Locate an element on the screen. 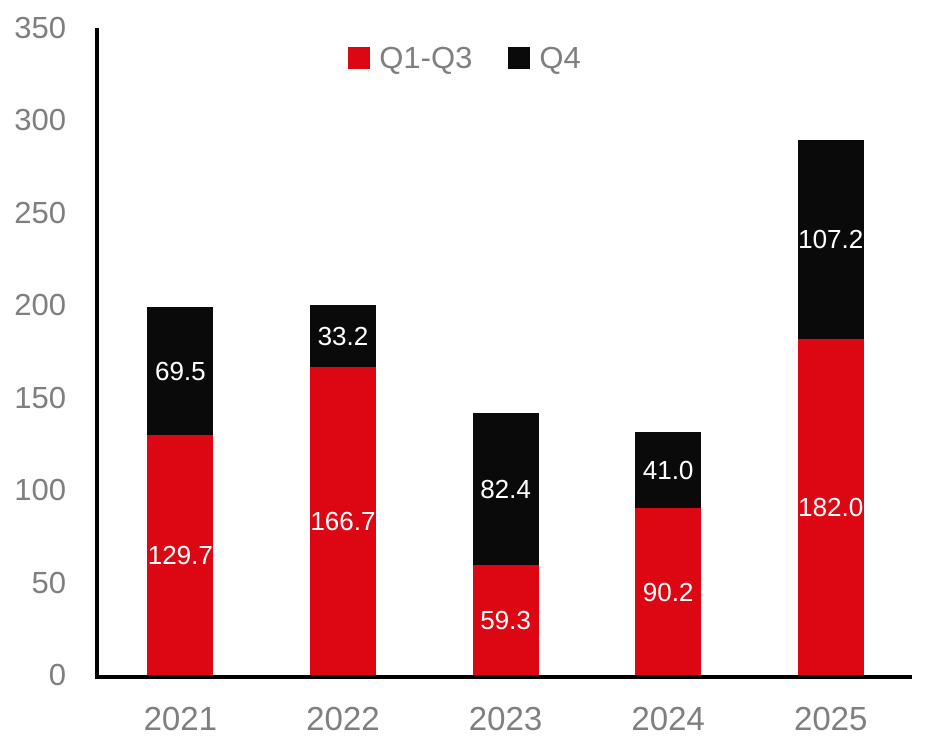  legend-swatch-q4-icon is located at coordinates (519, 57).